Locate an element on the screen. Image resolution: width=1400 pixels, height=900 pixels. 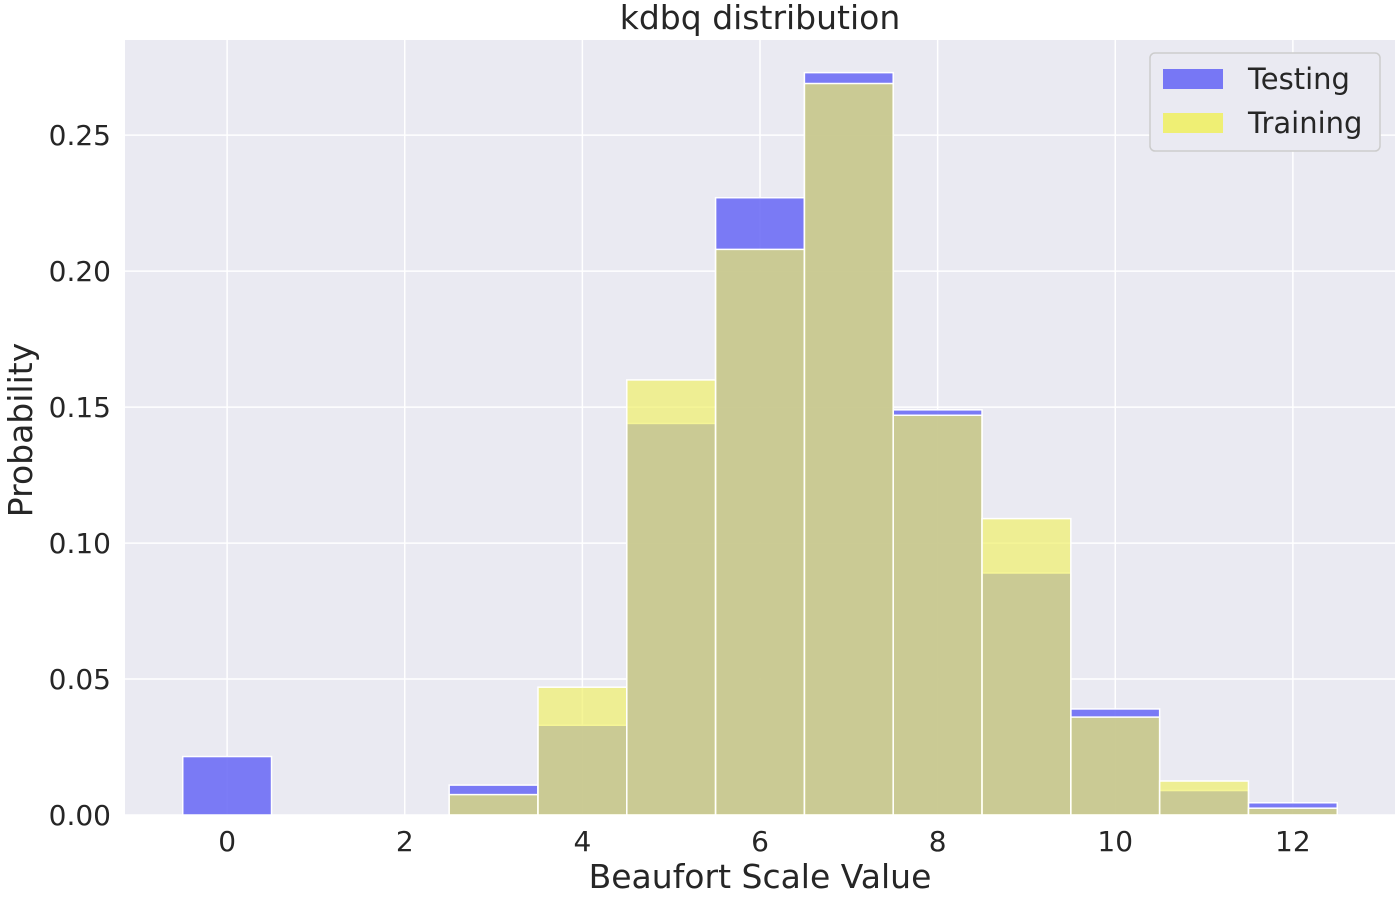
legend-label-testing: Testing is located at coordinates (1298, 79).